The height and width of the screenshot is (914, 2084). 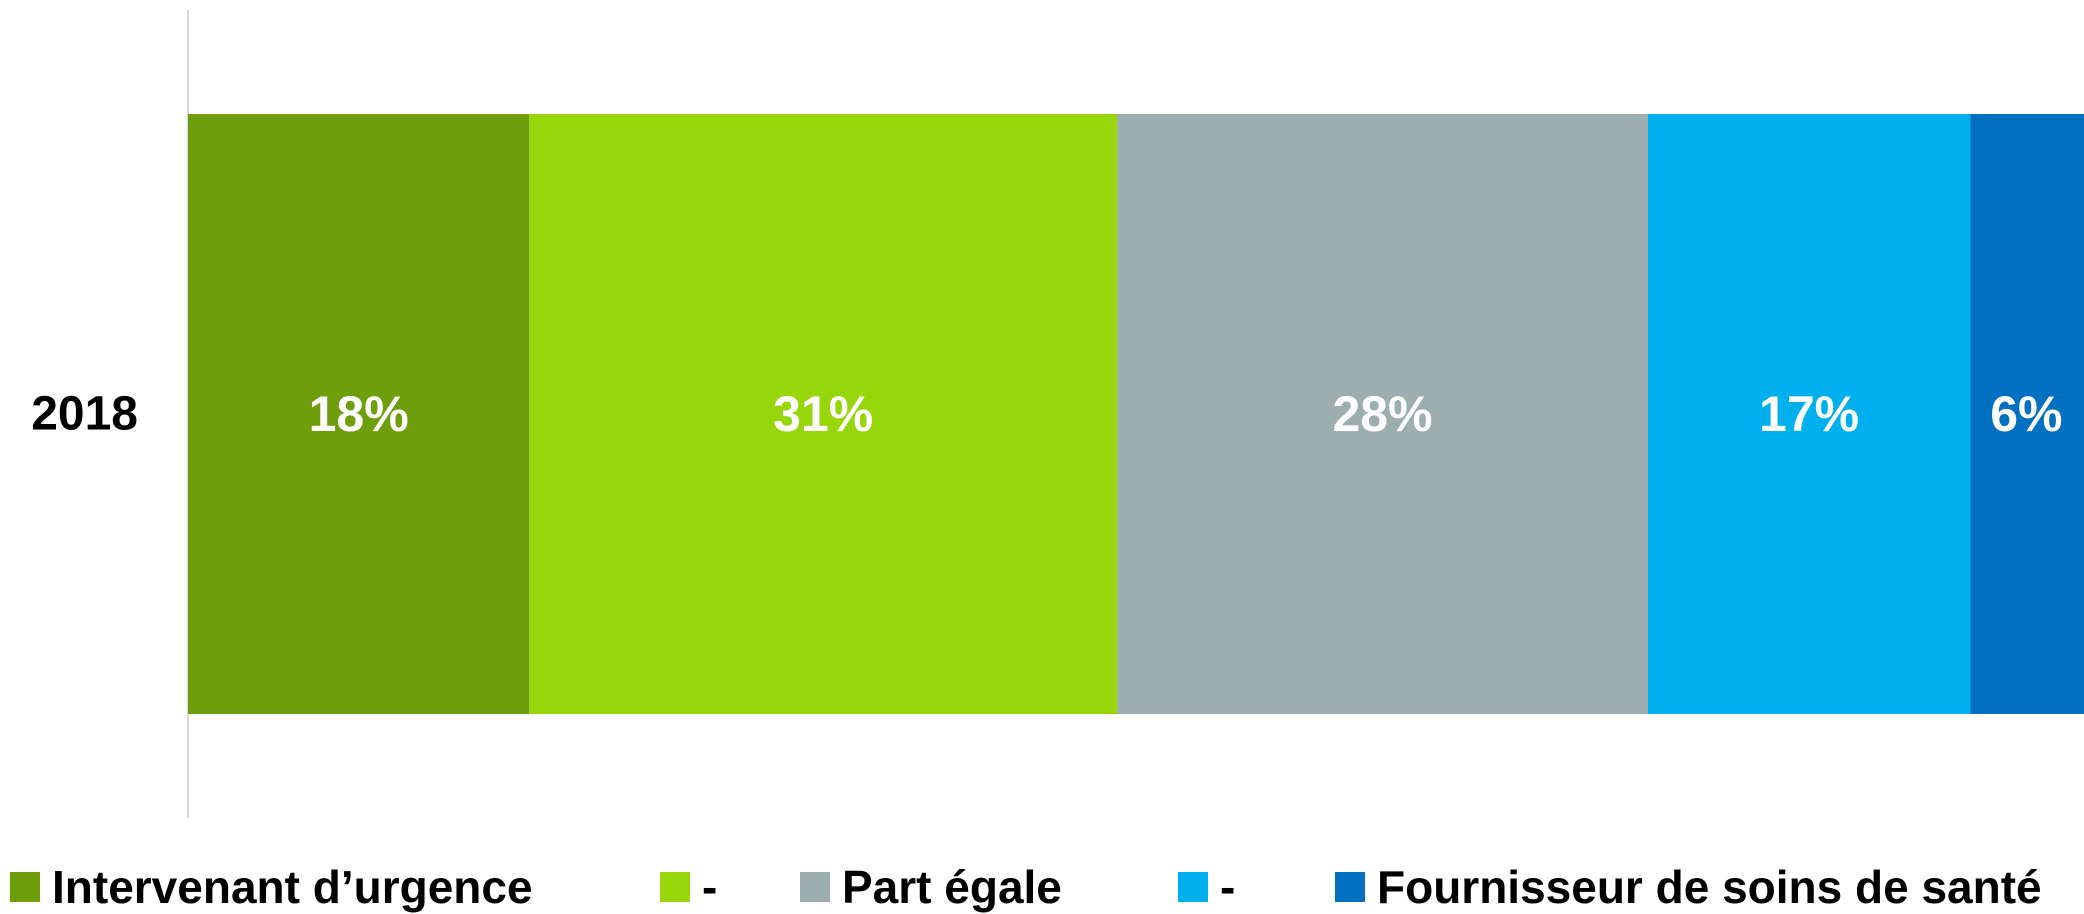 What do you see at coordinates (292, 887) in the screenshot?
I see `legend-label: Intervenant d’urgence` at bounding box center [292, 887].